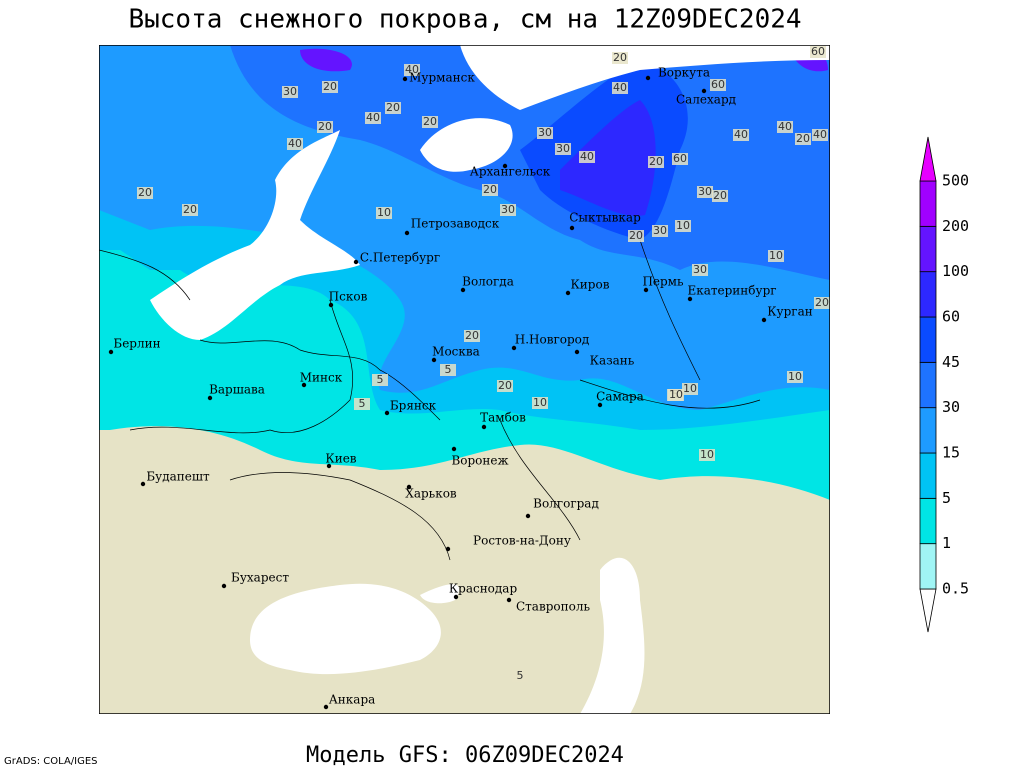 Image resolution: width=1024 pixels, height=768 pixels. Describe the element at coordinates (255, 235) in the screenshot. I see `baltic-sea` at that location.